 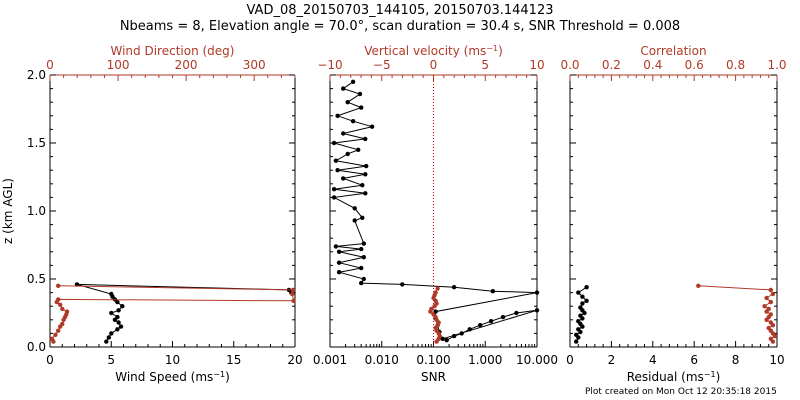 I want to click on top-x-tick-label: −10, so click(x=329, y=65).